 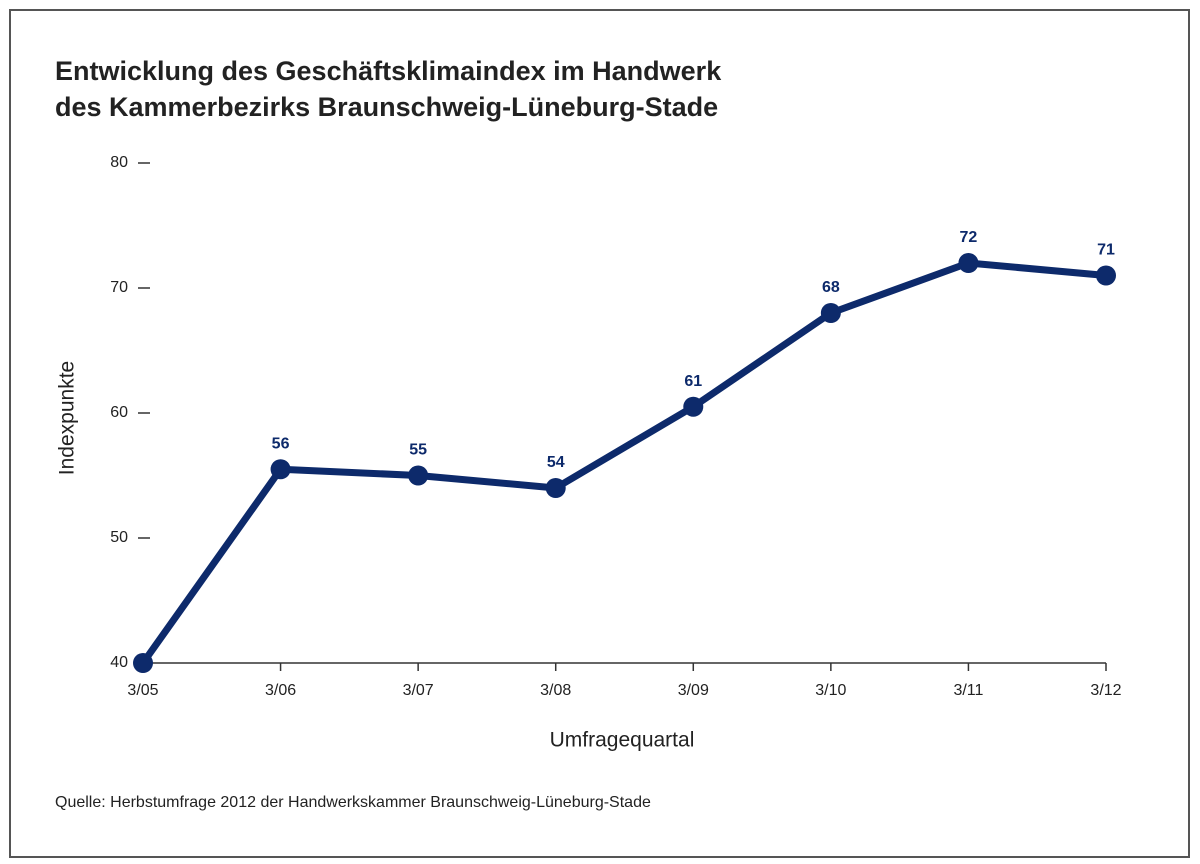 I want to click on data-label: 56, so click(x=281, y=443).